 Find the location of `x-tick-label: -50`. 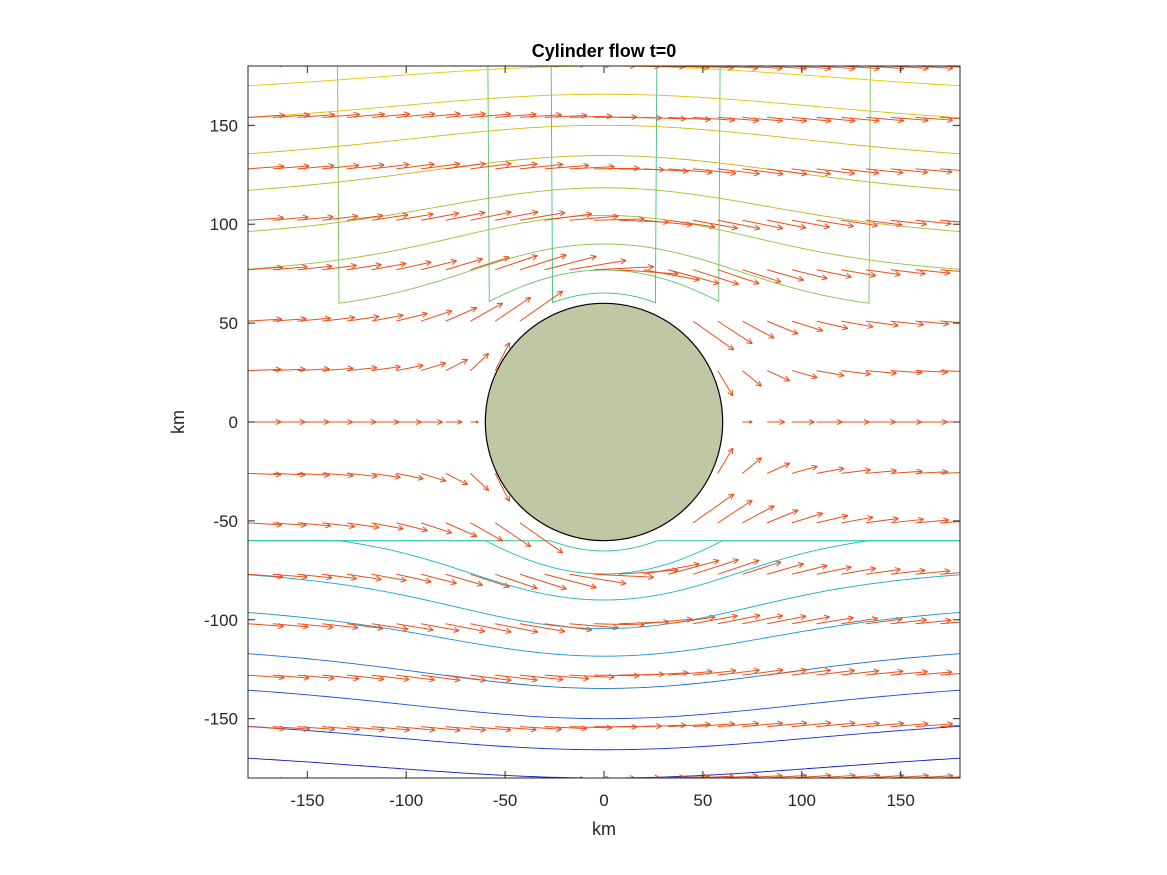

x-tick-label: -50 is located at coordinates (505, 800).